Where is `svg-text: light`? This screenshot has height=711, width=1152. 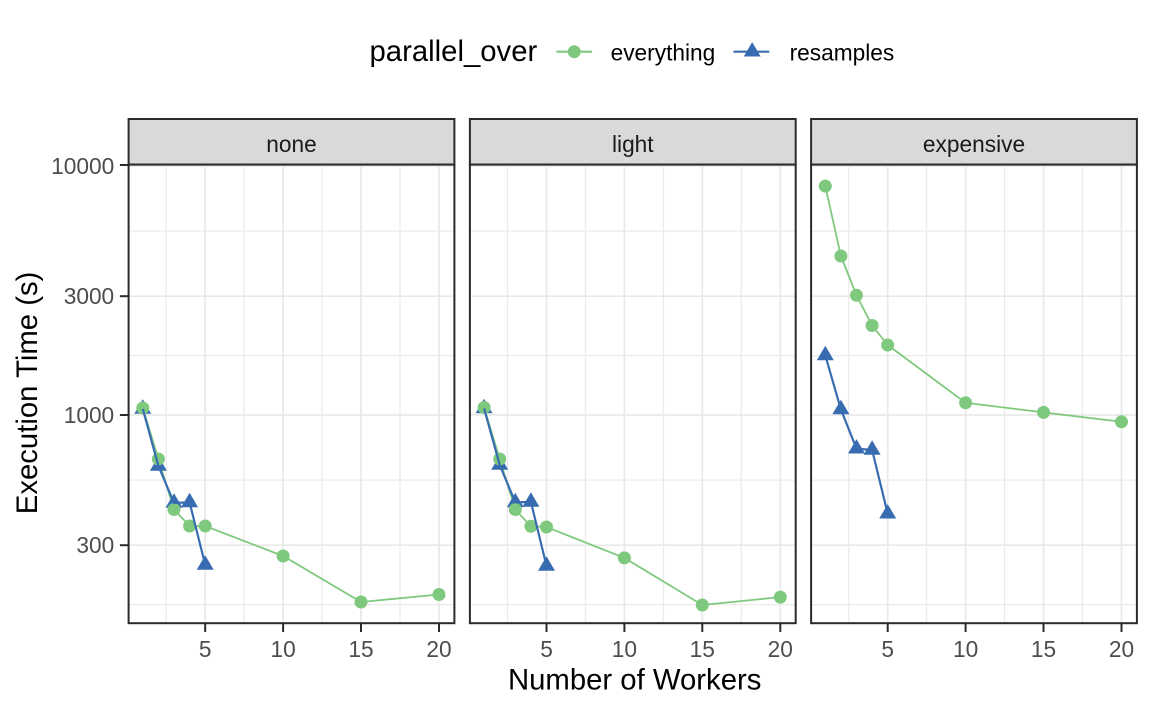 svg-text: light is located at coordinates (633, 144).